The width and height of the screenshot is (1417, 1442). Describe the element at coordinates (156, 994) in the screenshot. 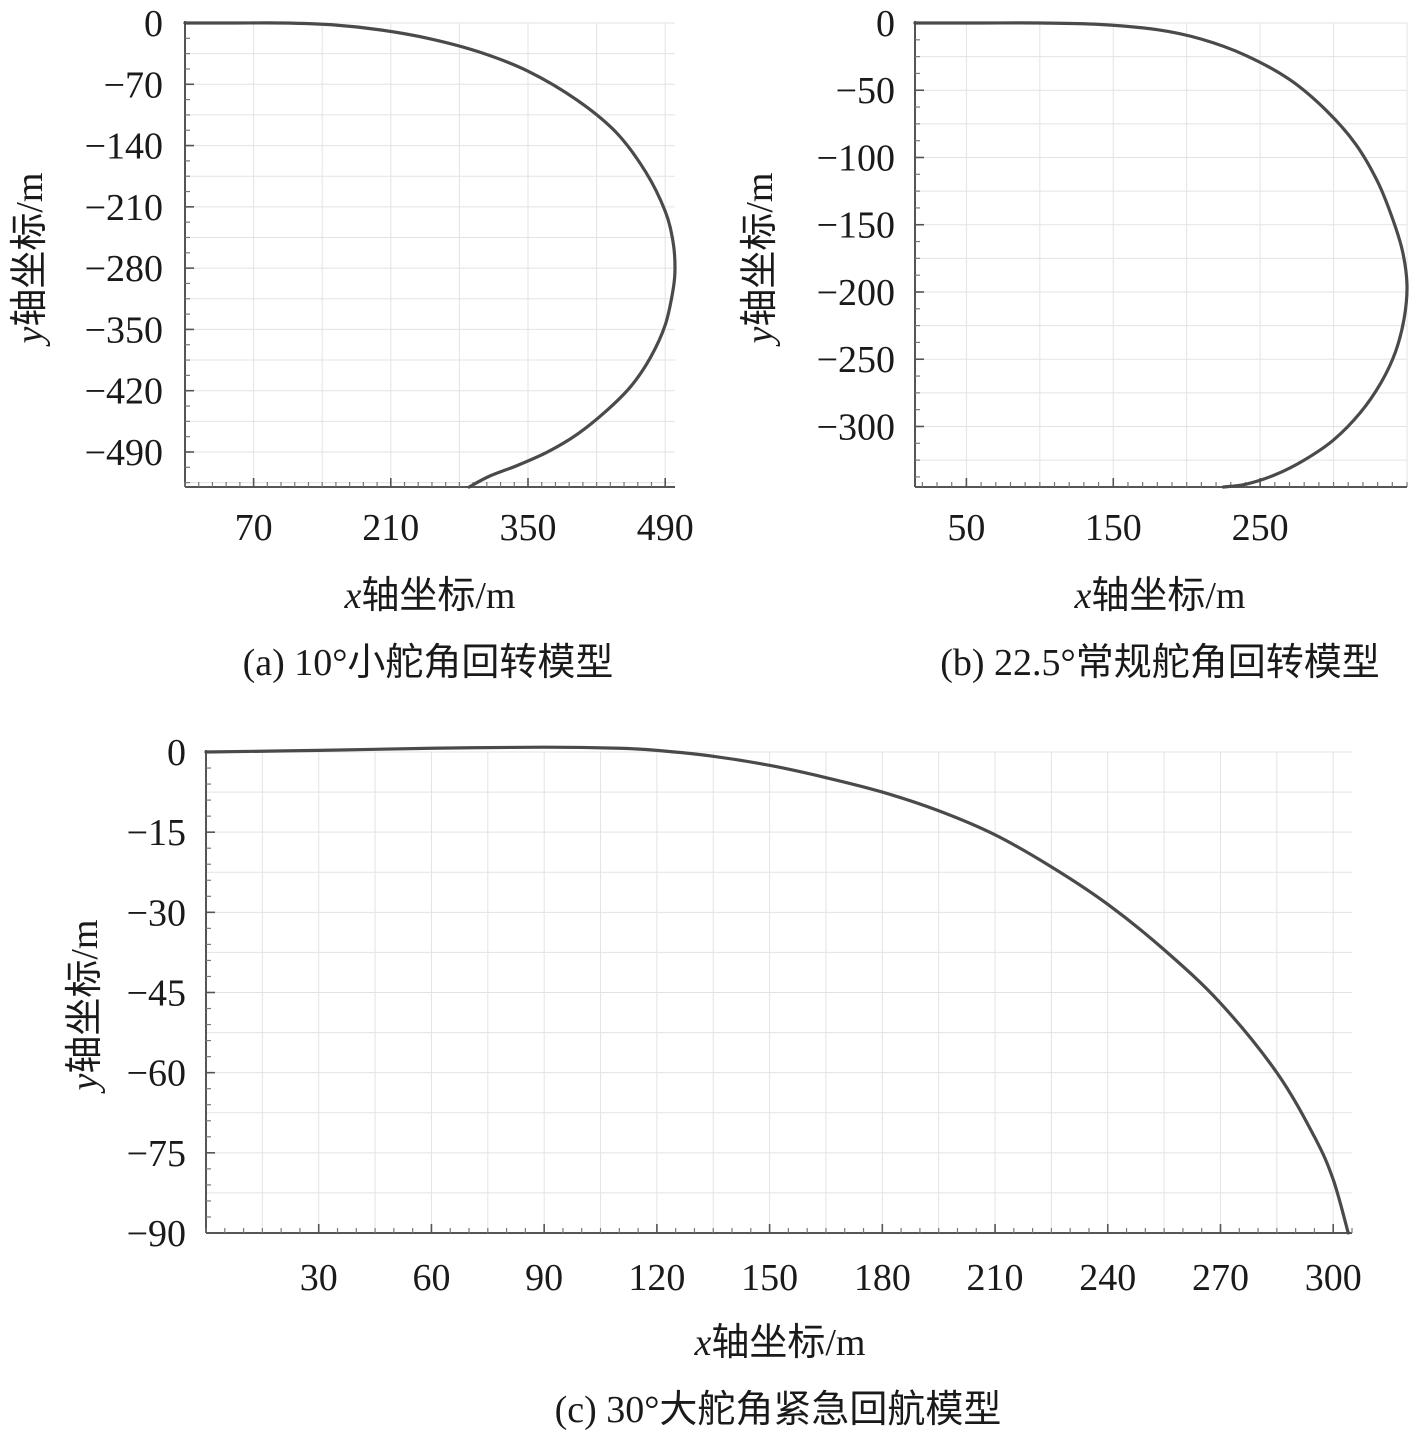

I see `y-tick-label: −45` at that location.